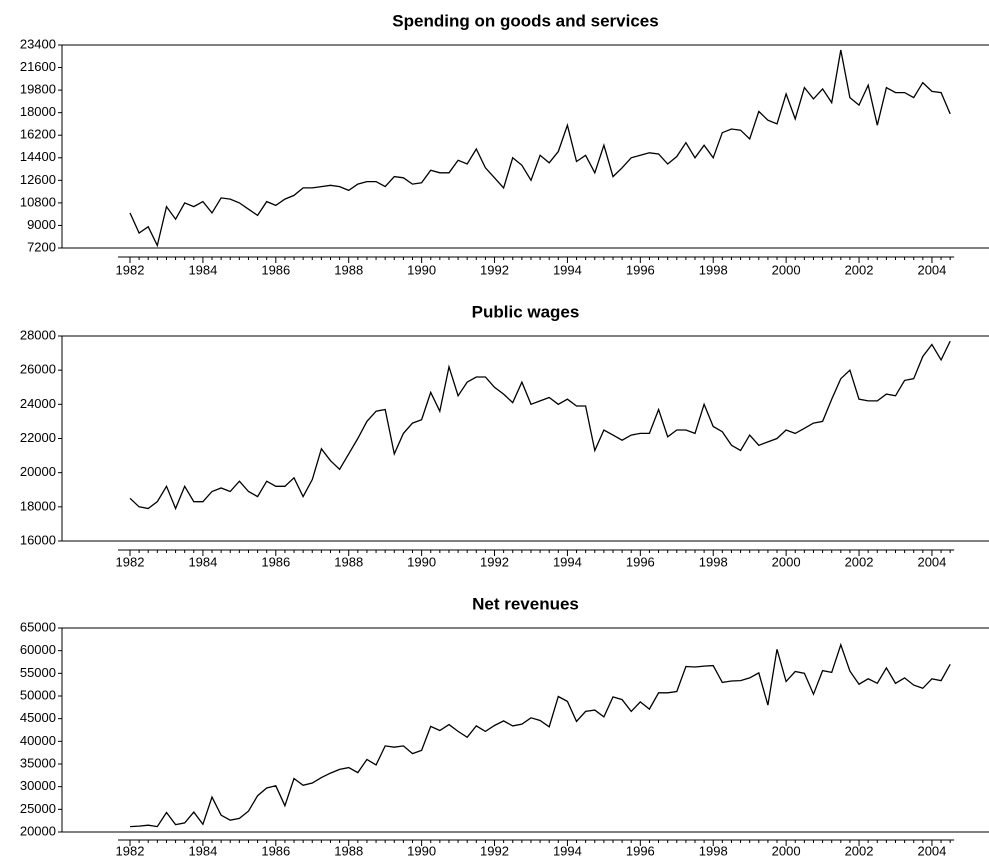 Image resolution: width=989 pixels, height=860 pixels. Describe the element at coordinates (38, 626) in the screenshot. I see `y-tick-label: 65000` at that location.